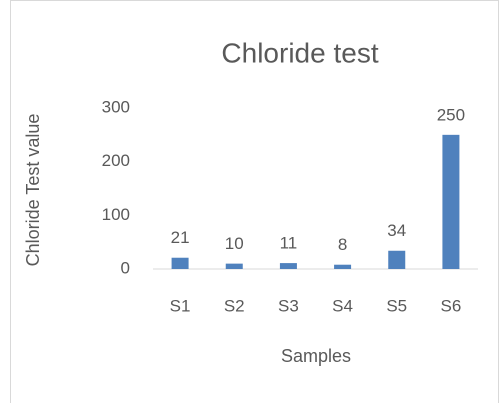  What do you see at coordinates (451, 305) in the screenshot?
I see `x-tick-label: S6` at bounding box center [451, 305].